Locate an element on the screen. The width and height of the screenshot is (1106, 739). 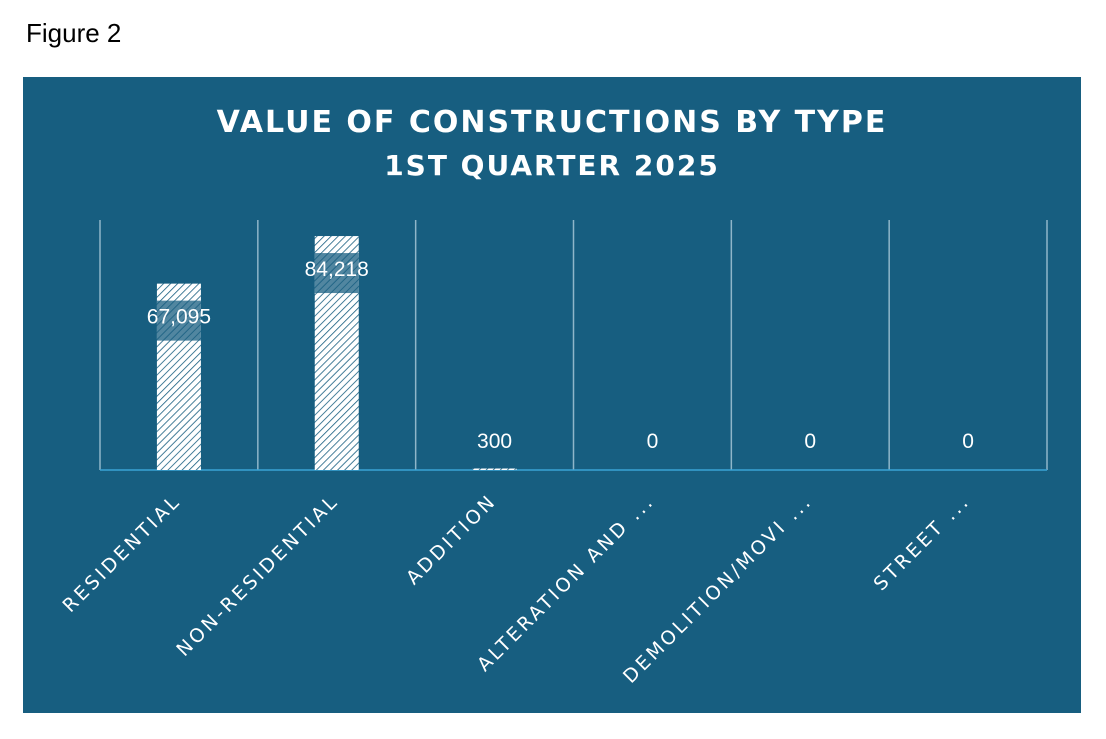
data-label: 67,095 is located at coordinates (179, 317).